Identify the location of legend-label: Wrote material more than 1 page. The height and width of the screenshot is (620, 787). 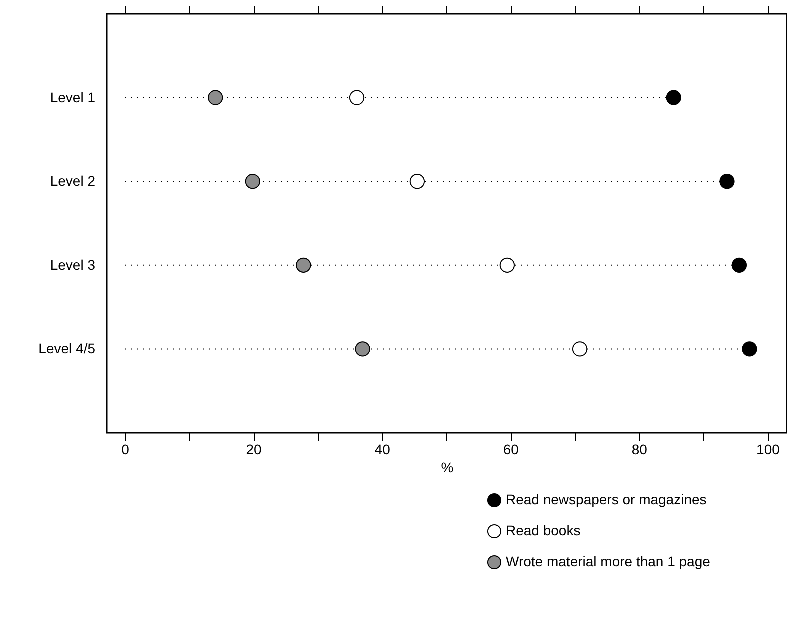
(608, 562).